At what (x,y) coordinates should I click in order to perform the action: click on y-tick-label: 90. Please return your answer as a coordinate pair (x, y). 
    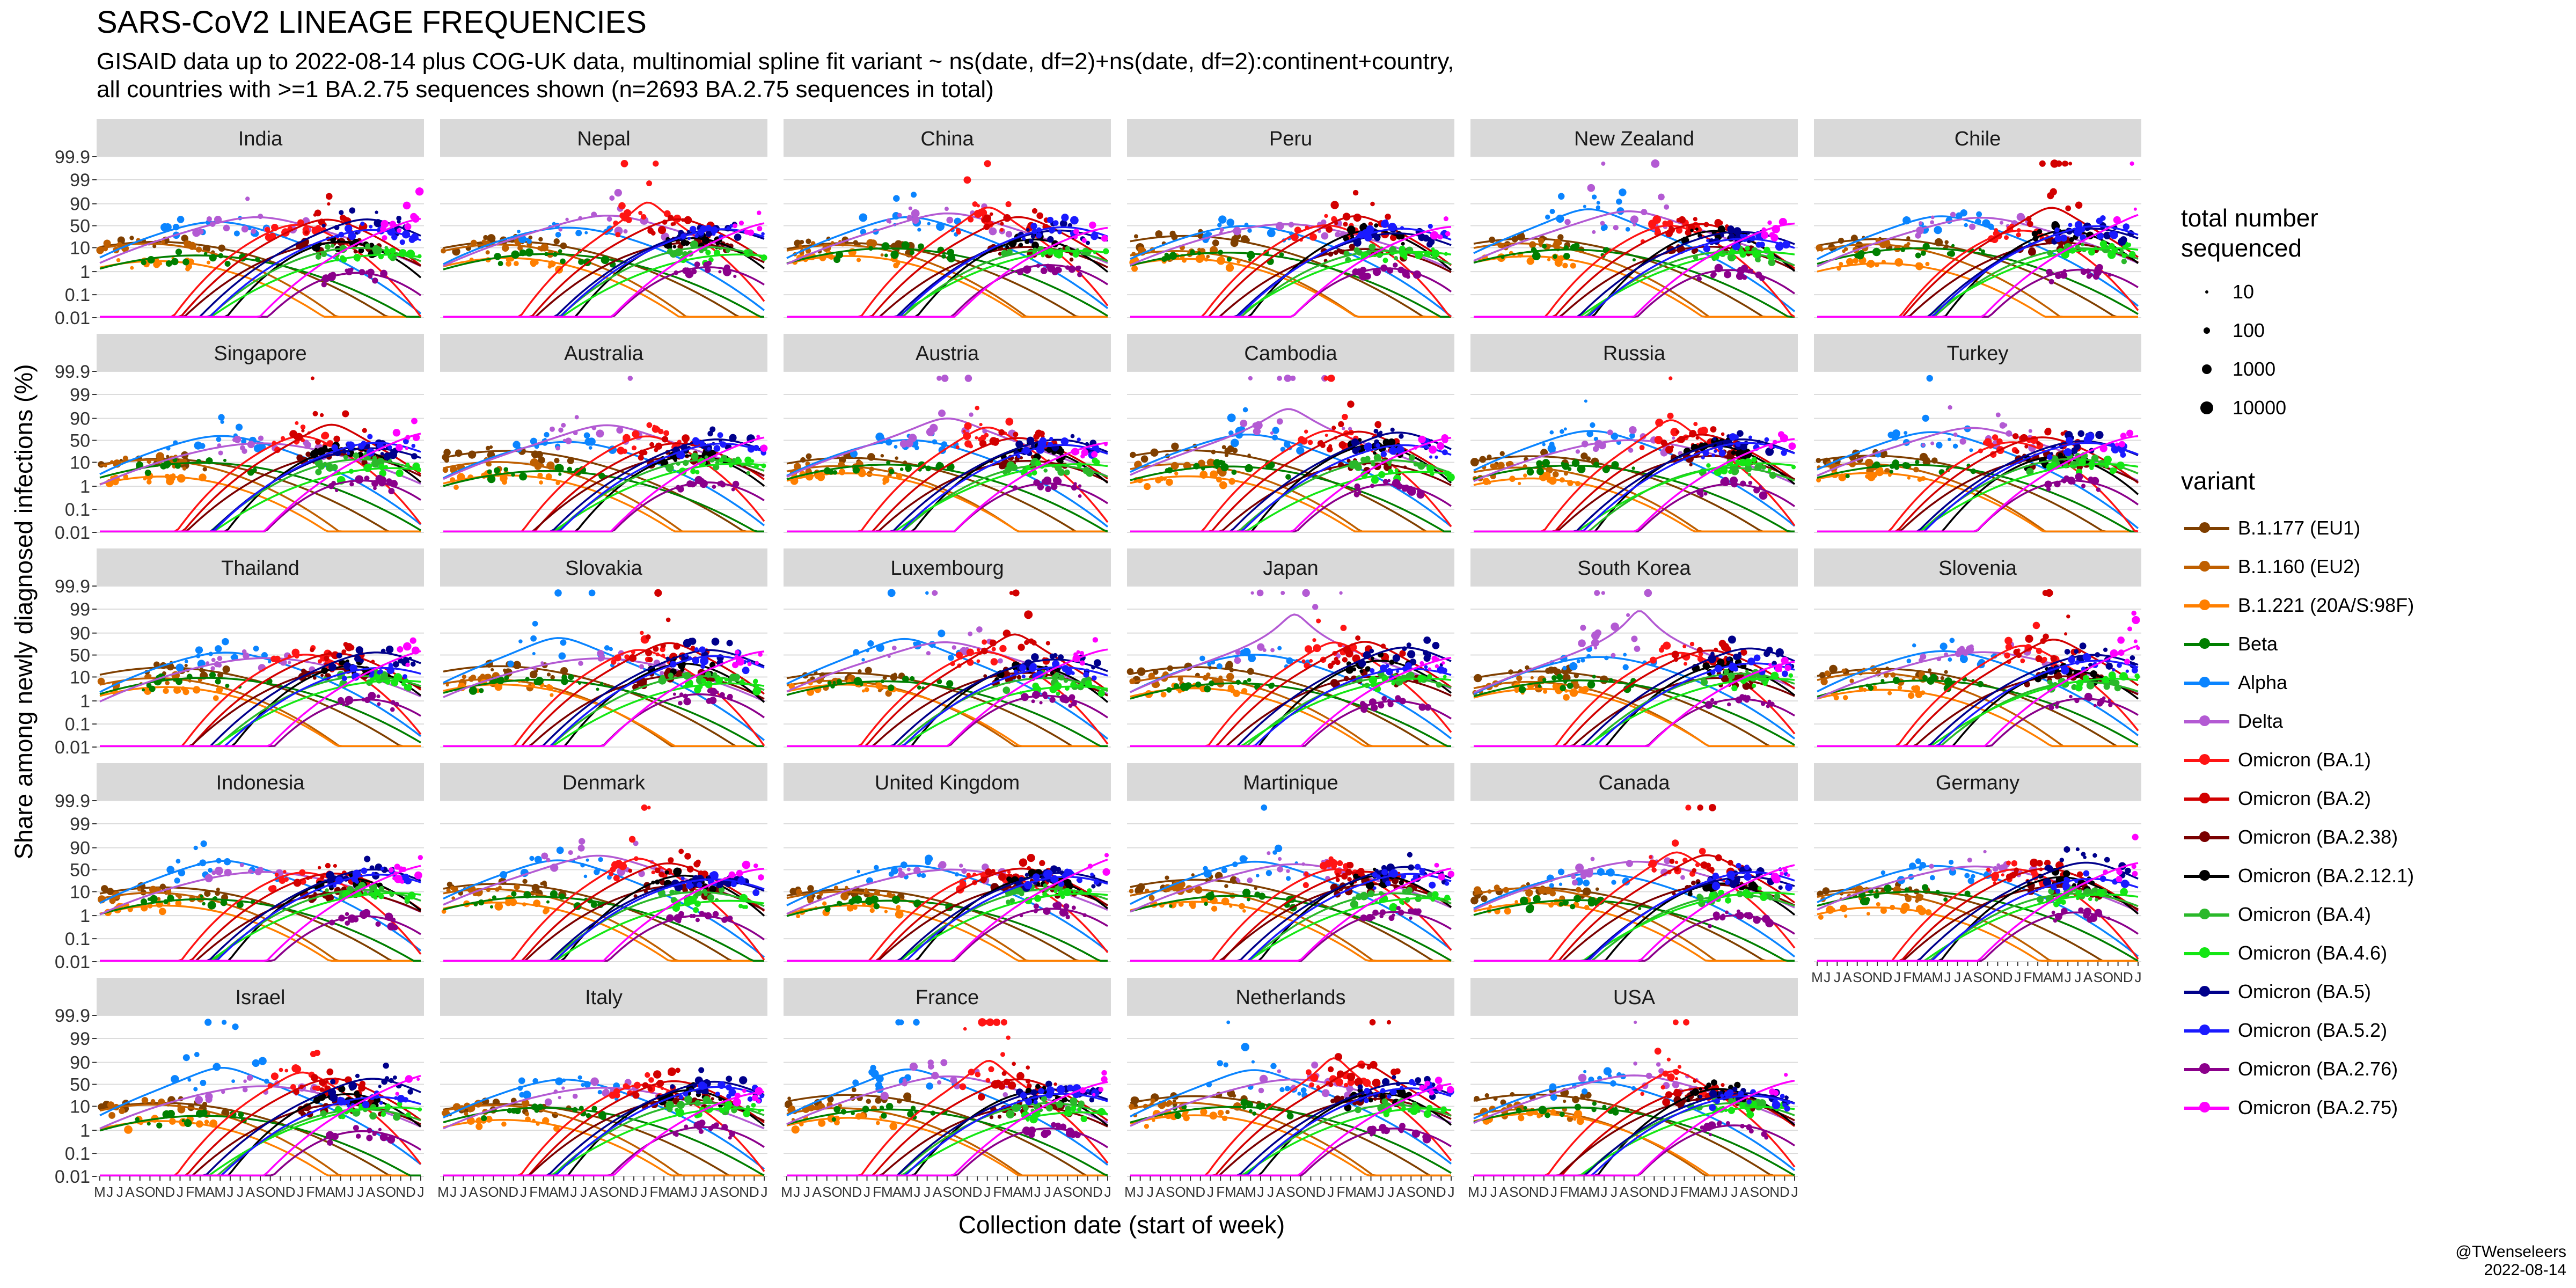
    Looking at the image, I should click on (80, 848).